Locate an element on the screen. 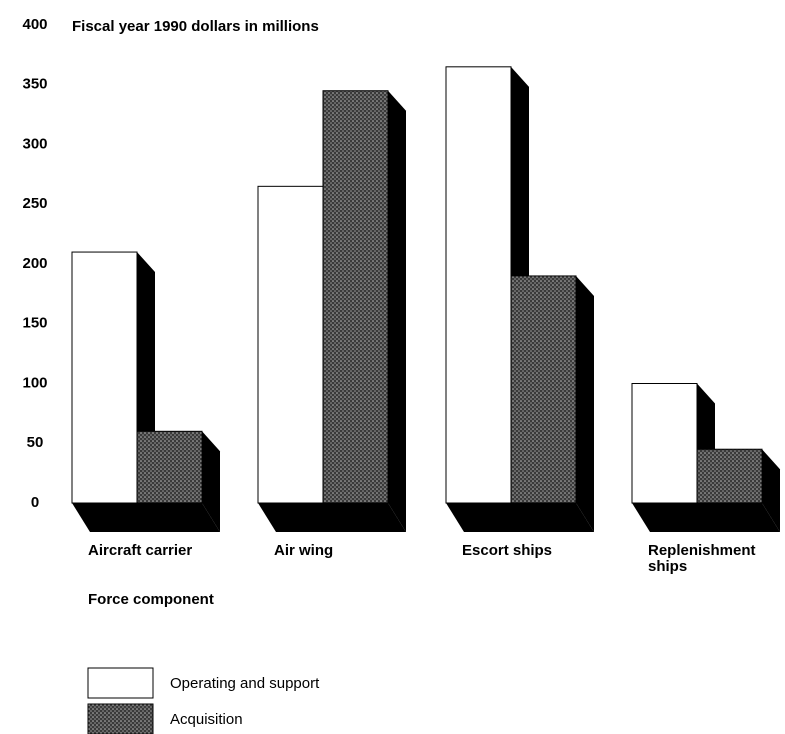  x-tick-label: Aircraft carrier is located at coordinates (140, 550).